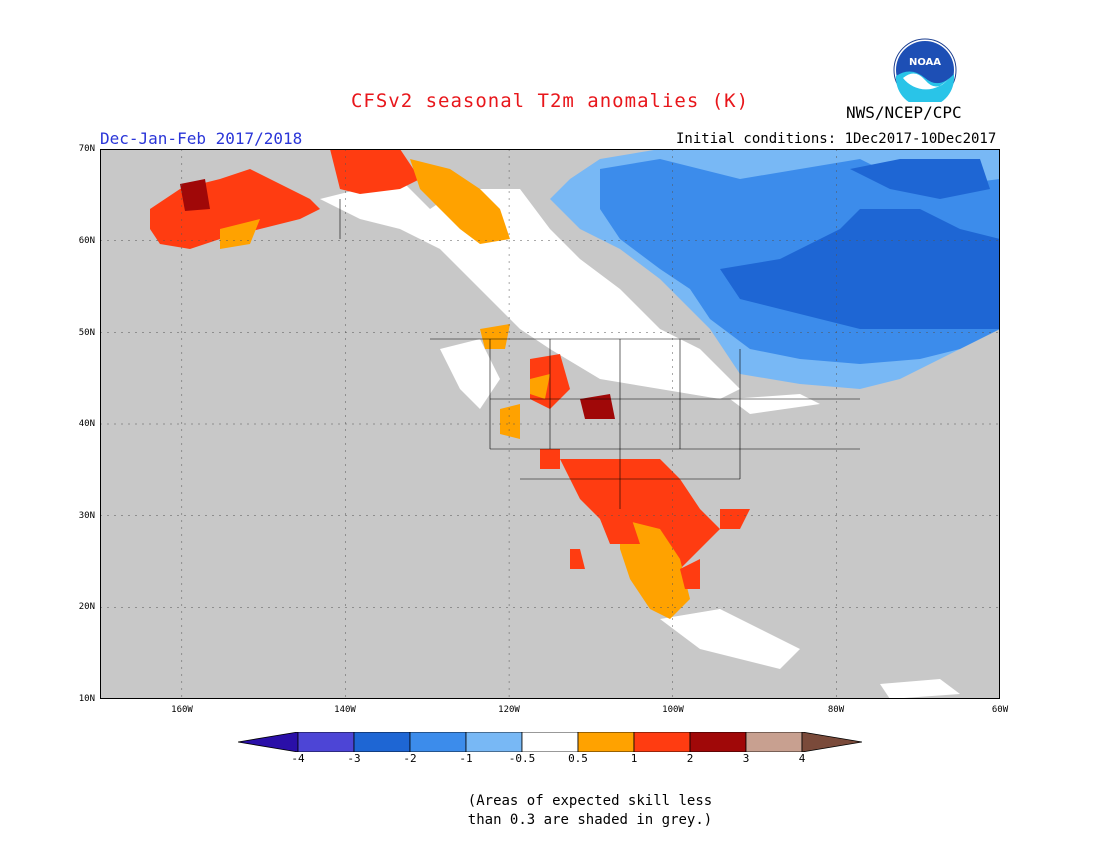 The image size is (1100, 850). What do you see at coordinates (345, 710) in the screenshot?
I see `lon-label-140w: 140W` at bounding box center [345, 710].